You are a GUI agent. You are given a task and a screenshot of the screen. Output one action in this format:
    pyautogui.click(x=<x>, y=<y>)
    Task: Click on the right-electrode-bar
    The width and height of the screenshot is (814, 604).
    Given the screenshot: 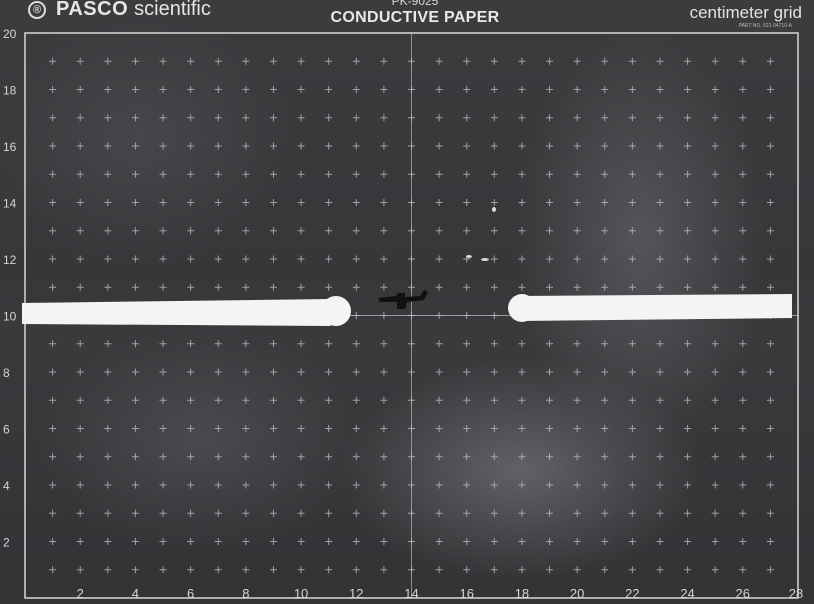 What is the action you would take?
    pyautogui.click(x=651, y=307)
    